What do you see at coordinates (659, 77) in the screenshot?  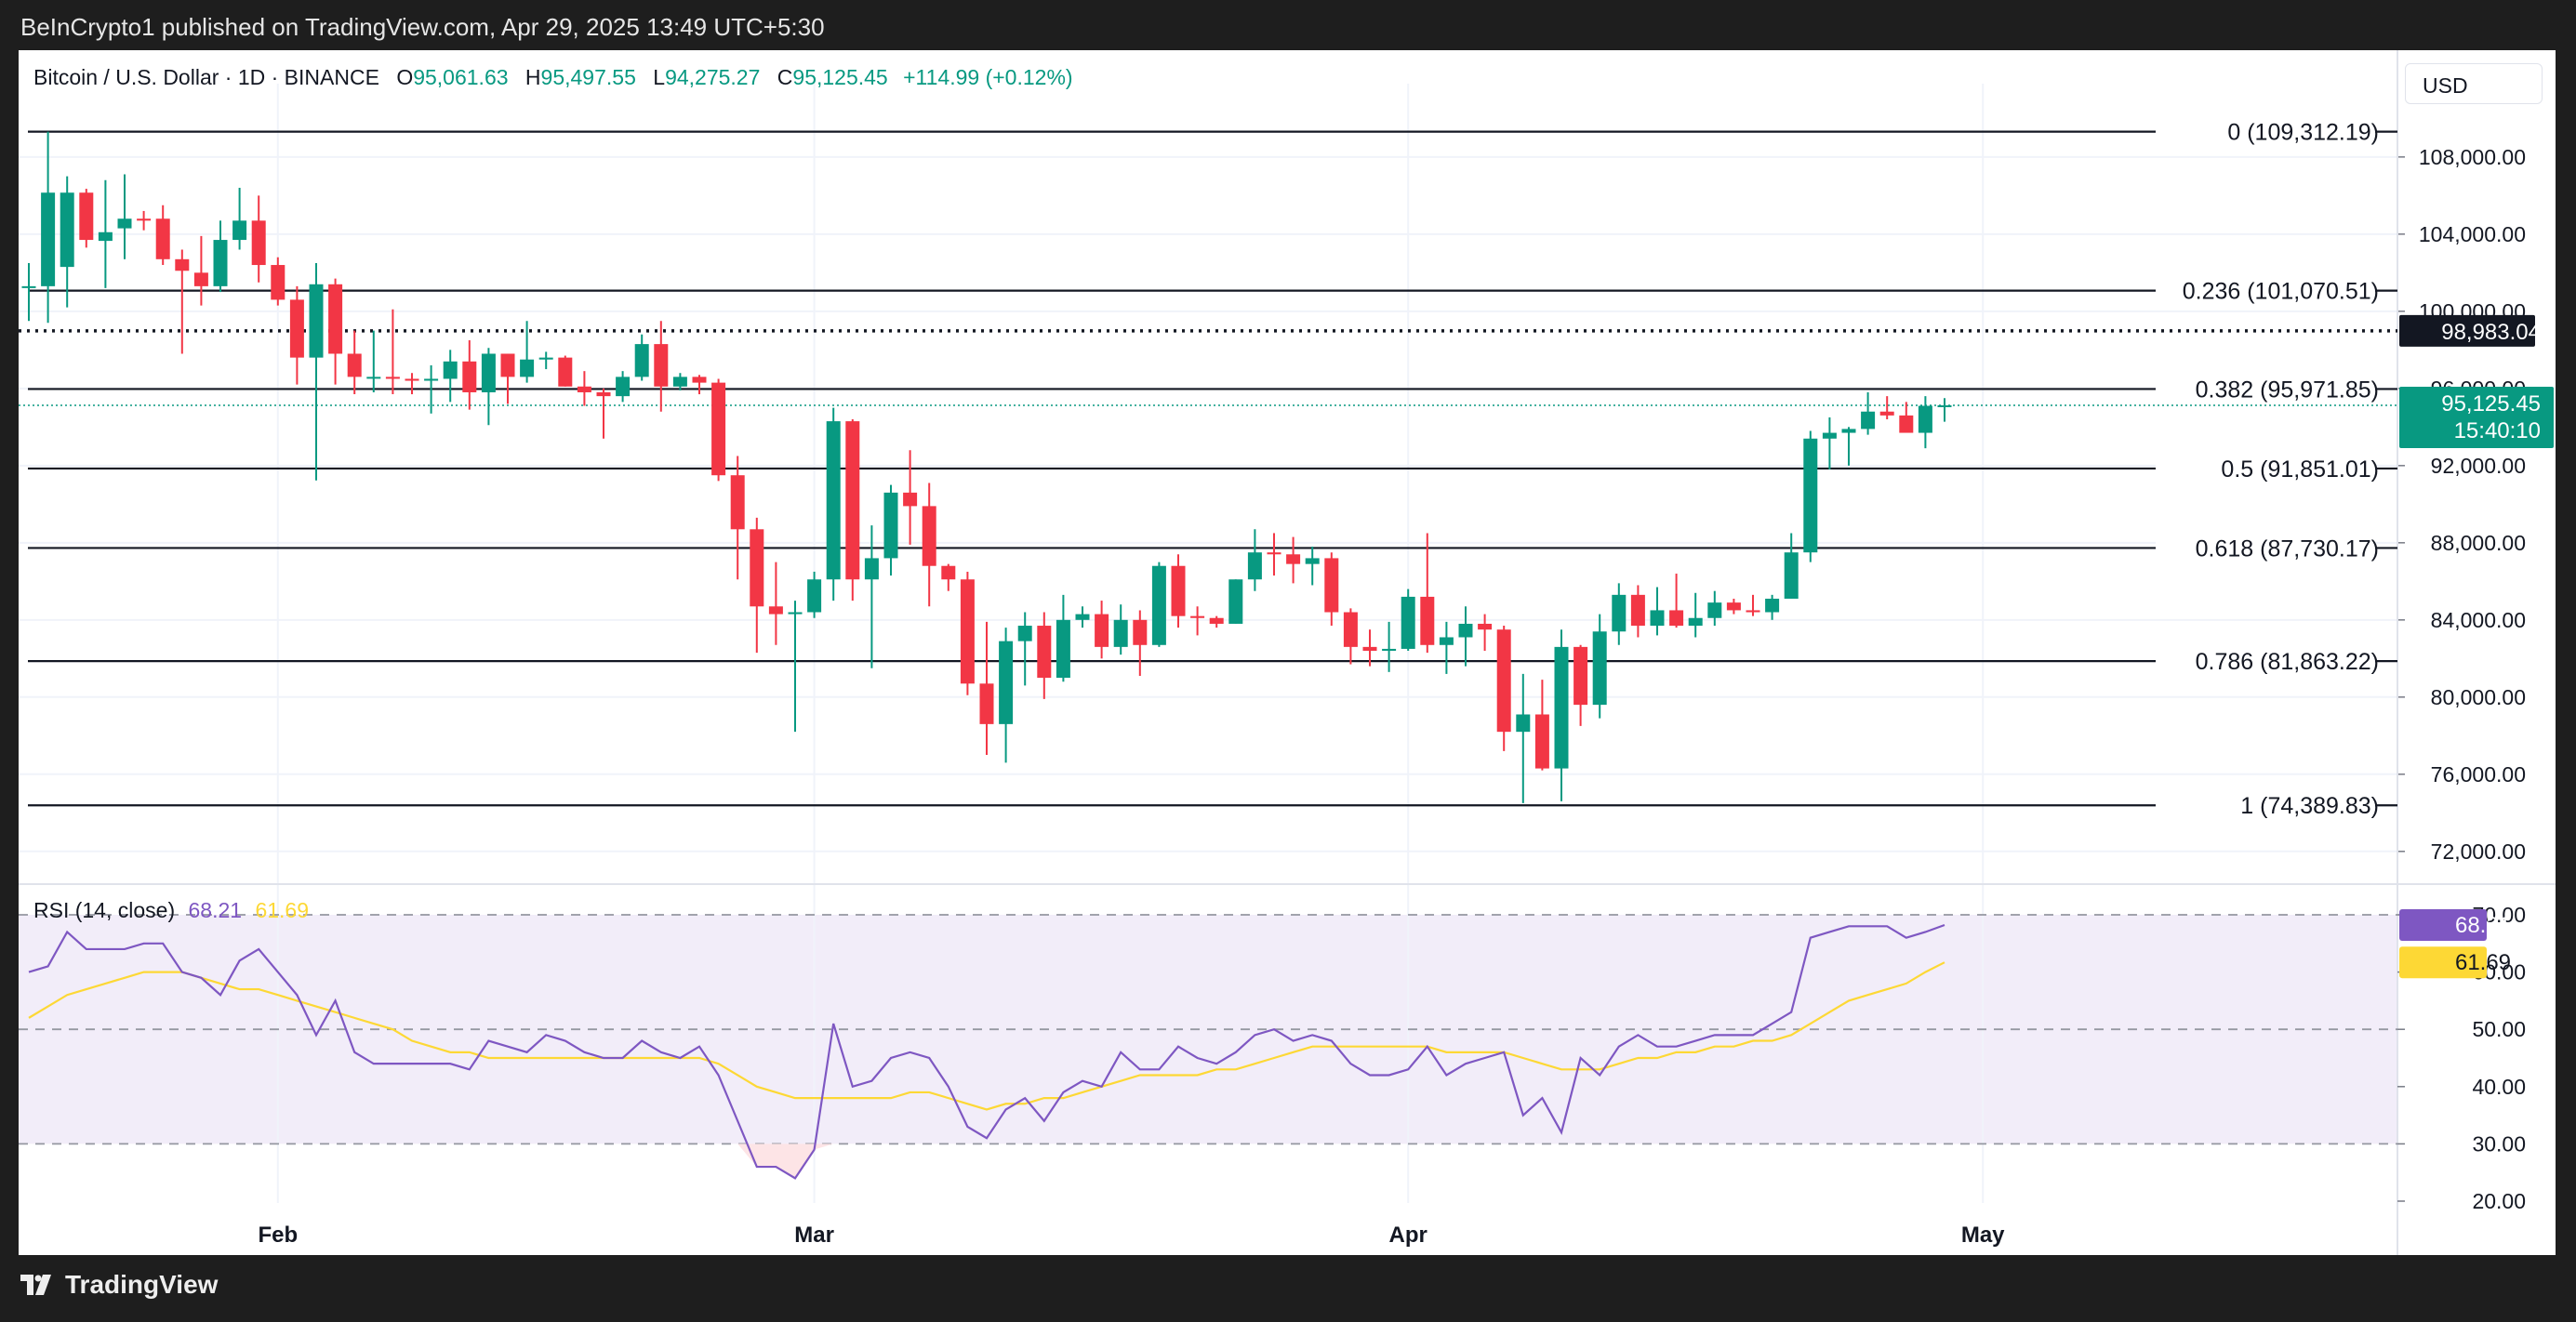 I see `low-label: L` at bounding box center [659, 77].